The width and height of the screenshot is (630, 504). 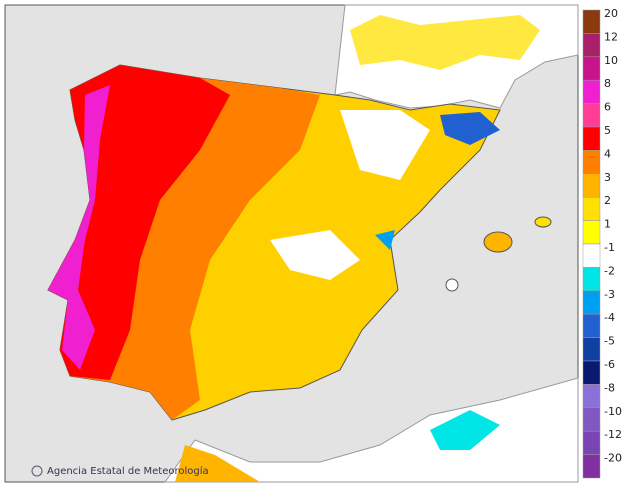 What do you see at coordinates (445, 42) in the screenshot?
I see `france-warm` at bounding box center [445, 42].